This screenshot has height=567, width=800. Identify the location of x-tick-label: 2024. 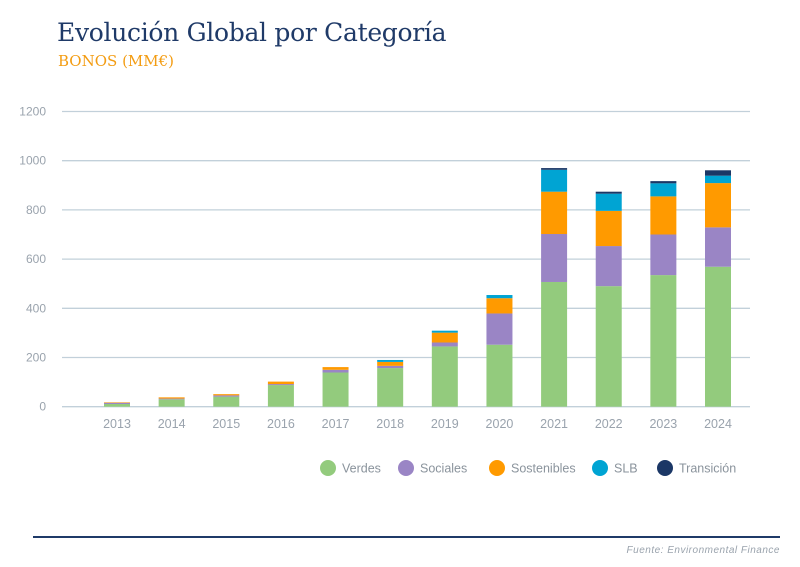
(718, 424).